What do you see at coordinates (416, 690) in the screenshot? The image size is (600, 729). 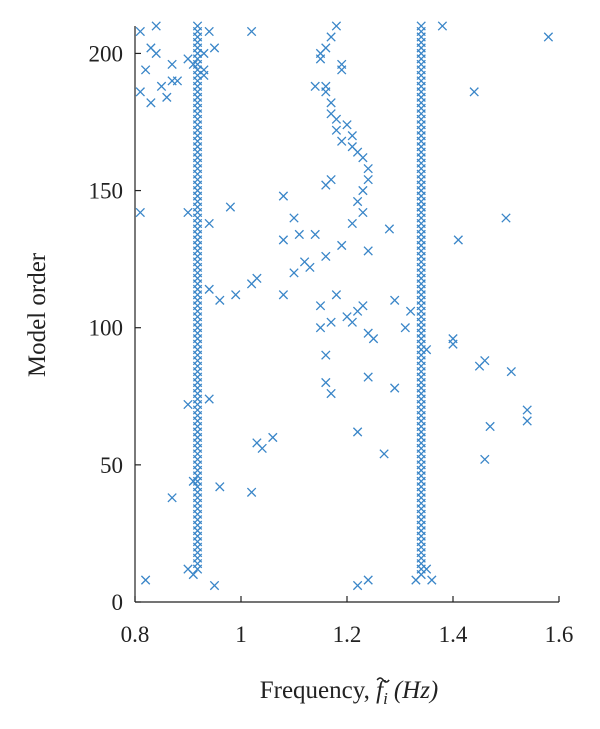 I see `x-axis-label-unit: (Hz)` at bounding box center [416, 690].